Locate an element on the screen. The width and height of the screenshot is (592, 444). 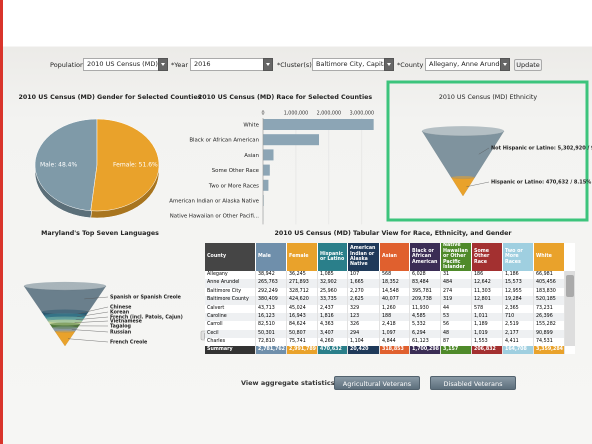
table-cell: Caroline is located at coordinates (230, 317).